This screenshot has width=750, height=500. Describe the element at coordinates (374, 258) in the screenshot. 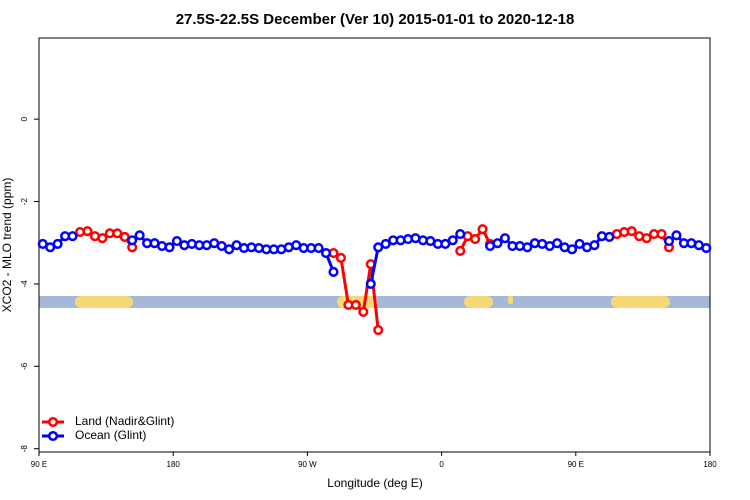

I see `series-line` at that location.